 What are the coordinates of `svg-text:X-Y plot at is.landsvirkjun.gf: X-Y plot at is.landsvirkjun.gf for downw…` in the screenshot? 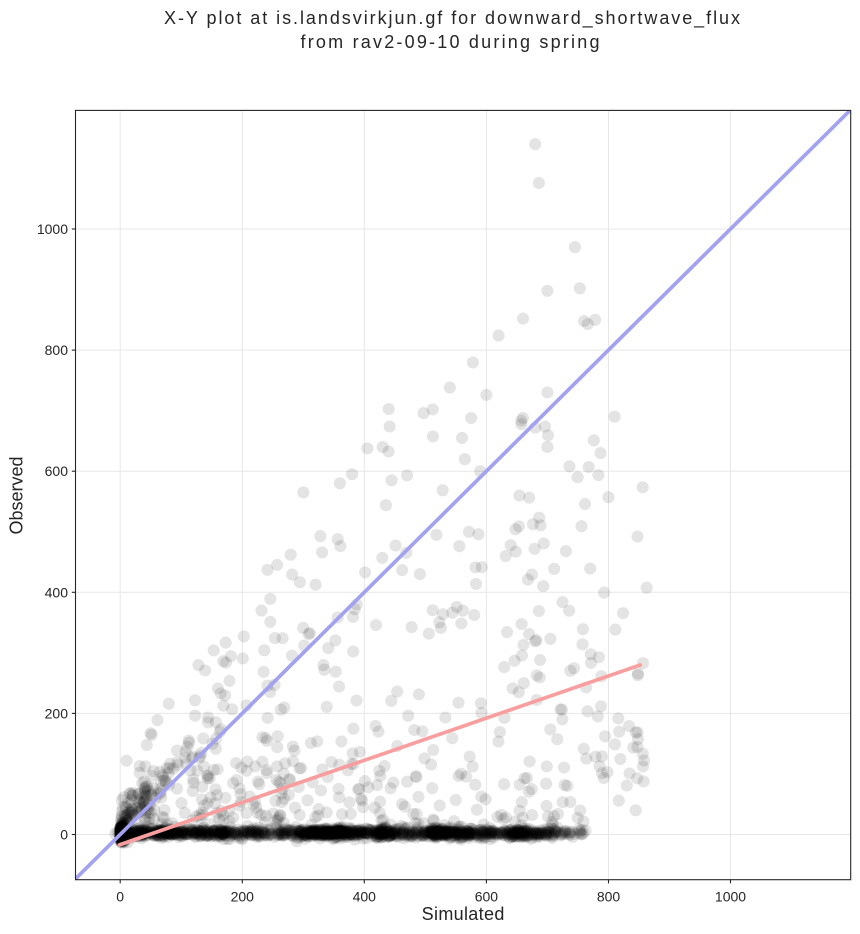 It's located at (452, 18).